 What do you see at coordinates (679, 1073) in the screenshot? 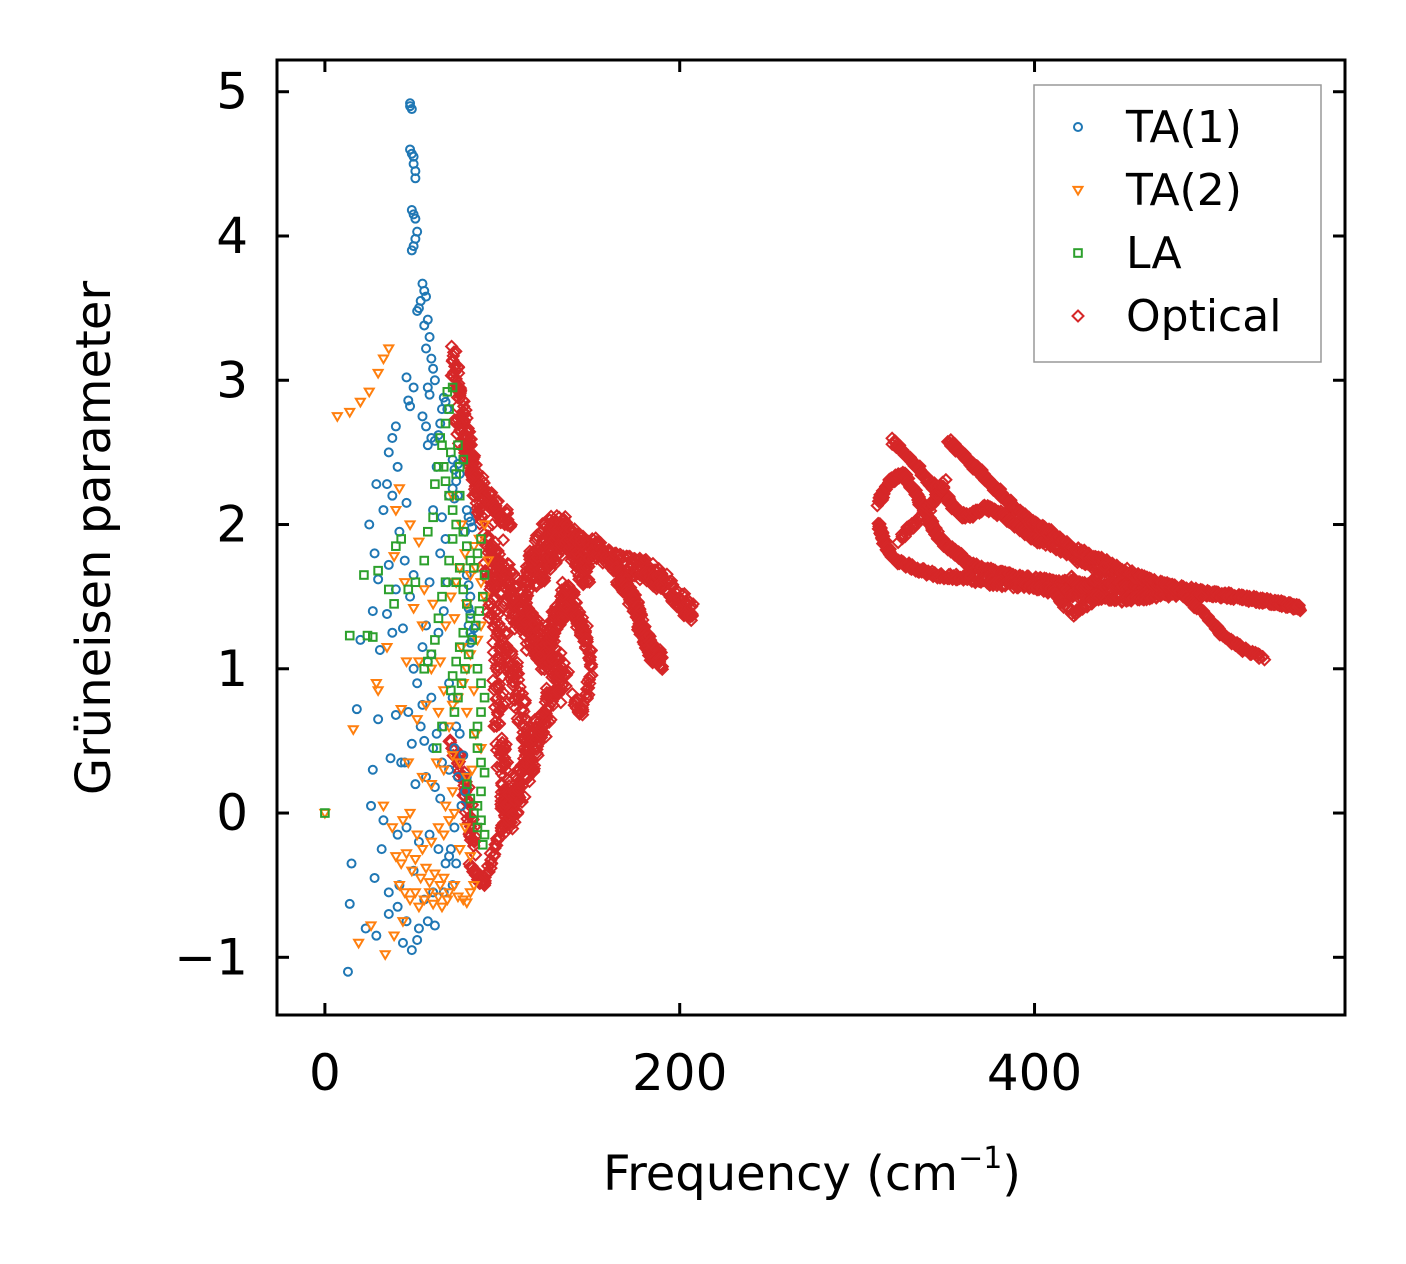
I see `x-tick-label: 200` at bounding box center [679, 1073].